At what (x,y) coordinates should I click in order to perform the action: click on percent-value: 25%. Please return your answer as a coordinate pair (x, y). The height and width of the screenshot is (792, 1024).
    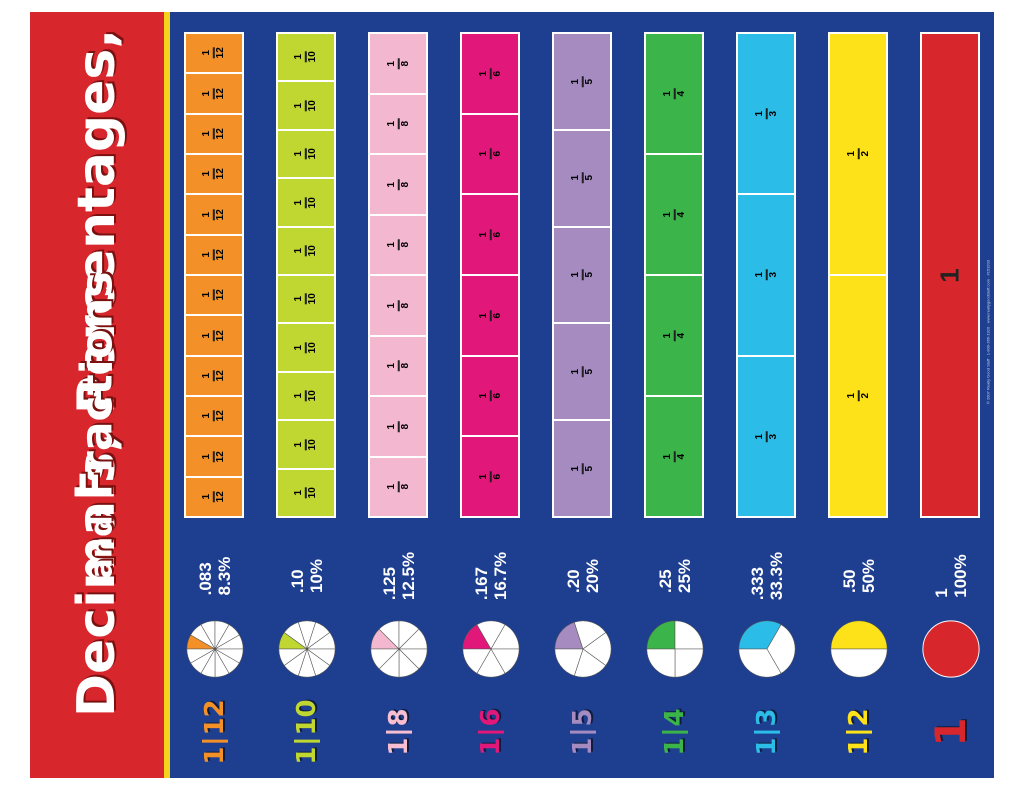
    Looking at the image, I should click on (684, 576).